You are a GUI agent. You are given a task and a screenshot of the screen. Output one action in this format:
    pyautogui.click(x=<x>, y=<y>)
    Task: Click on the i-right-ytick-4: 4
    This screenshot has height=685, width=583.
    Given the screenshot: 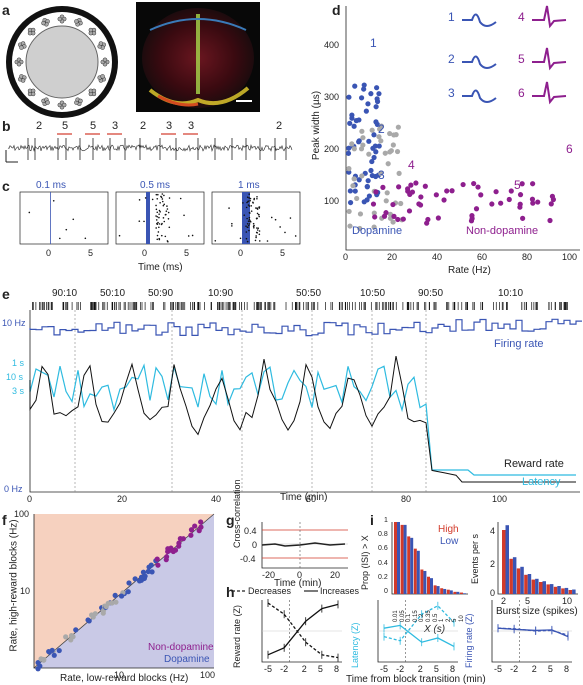 What is the action you would take?
    pyautogui.click(x=493, y=531)
    